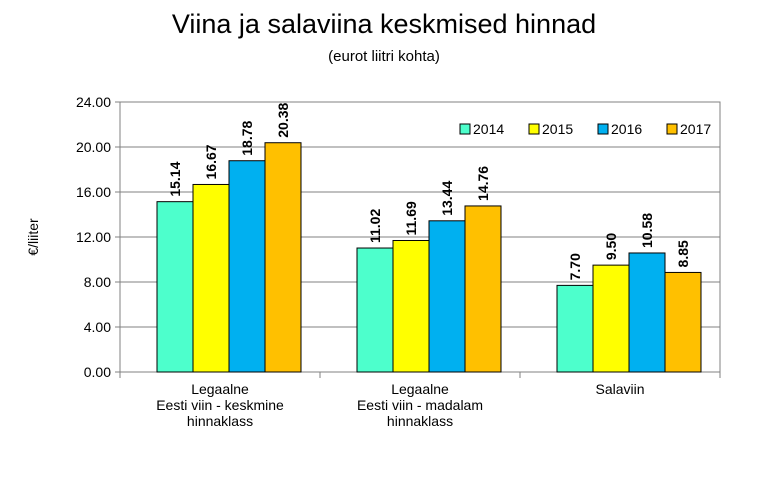 This screenshot has width=768, height=491. I want to click on legend-swatch-2016, so click(603, 129).